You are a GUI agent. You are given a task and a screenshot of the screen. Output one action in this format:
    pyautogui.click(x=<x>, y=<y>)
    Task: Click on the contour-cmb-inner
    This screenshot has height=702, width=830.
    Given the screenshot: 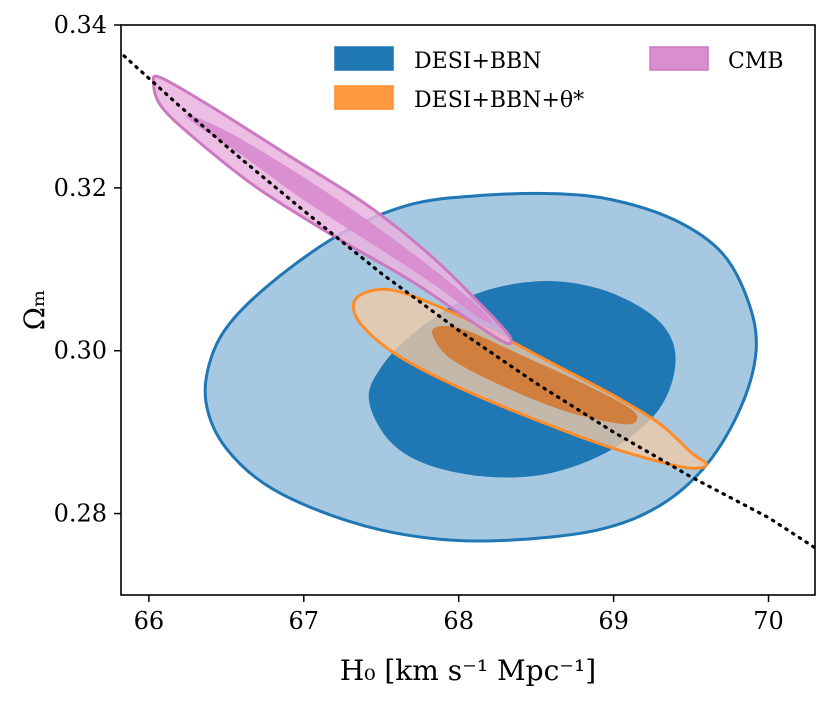 What is the action you would take?
    pyautogui.click(x=338, y=219)
    